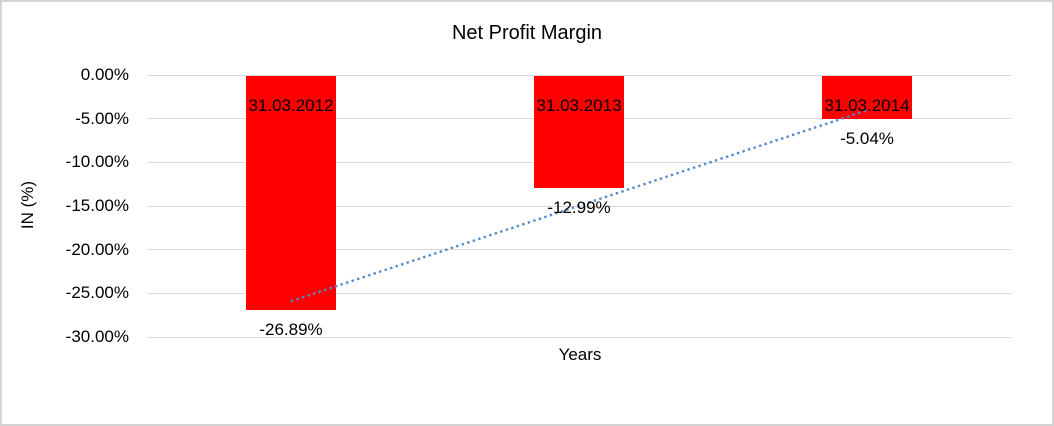  What do you see at coordinates (97, 205) in the screenshot?
I see `y-axis-tick-label: -15.00%` at bounding box center [97, 205].